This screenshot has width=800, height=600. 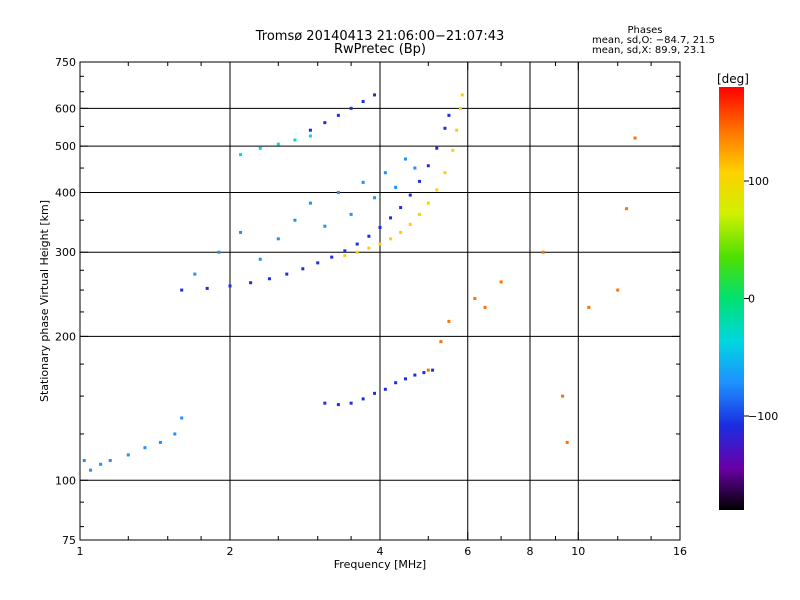 What do you see at coordinates (467, 551) in the screenshot?
I see `x-tick-label: 6` at bounding box center [467, 551].